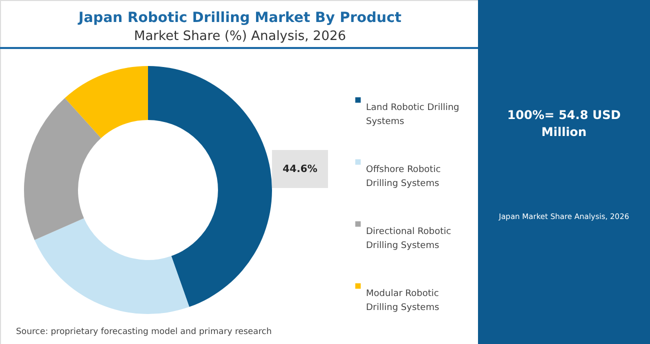 The height and width of the screenshot is (344, 650). I want to click on chart-title: Japan Robotic Drilling Market By Product, so click(240, 18).